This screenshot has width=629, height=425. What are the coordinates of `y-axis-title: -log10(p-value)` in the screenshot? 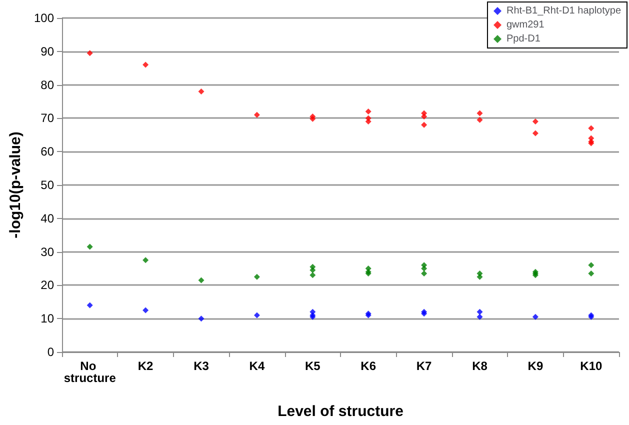 It's located at (15, 185).